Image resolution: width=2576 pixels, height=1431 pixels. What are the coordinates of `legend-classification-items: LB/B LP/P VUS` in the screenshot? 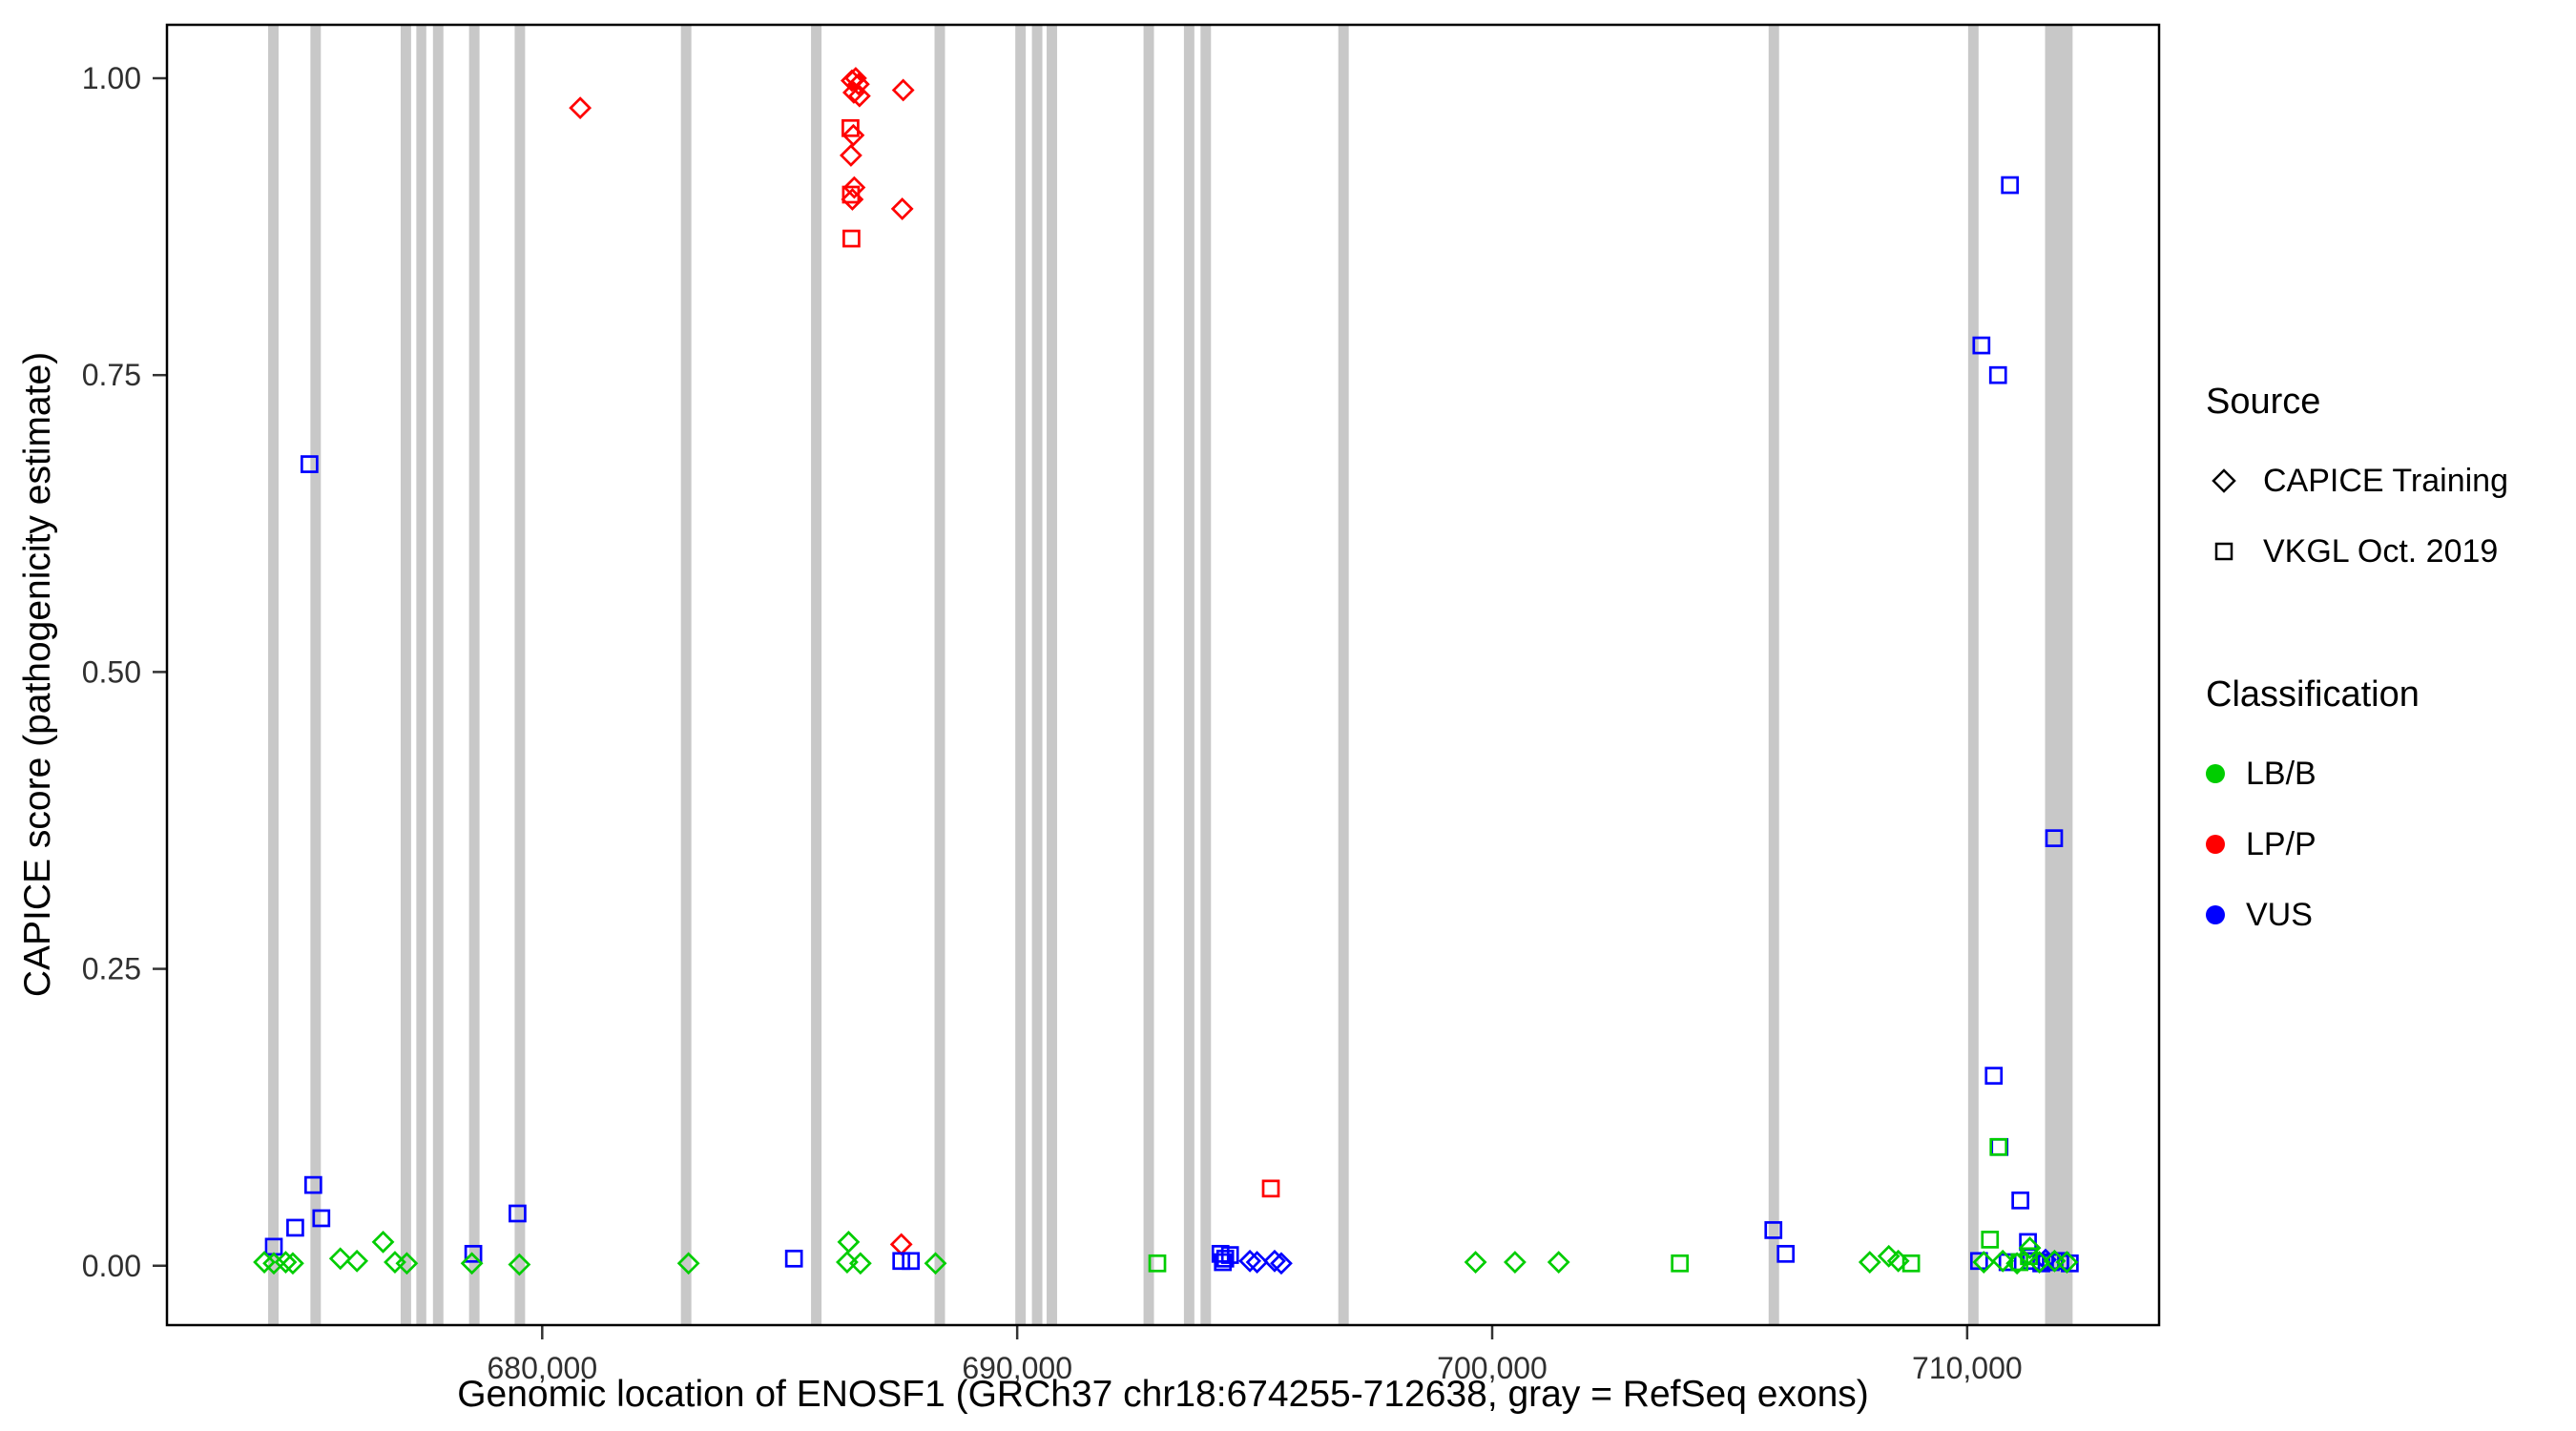 It's located at (2357, 844).